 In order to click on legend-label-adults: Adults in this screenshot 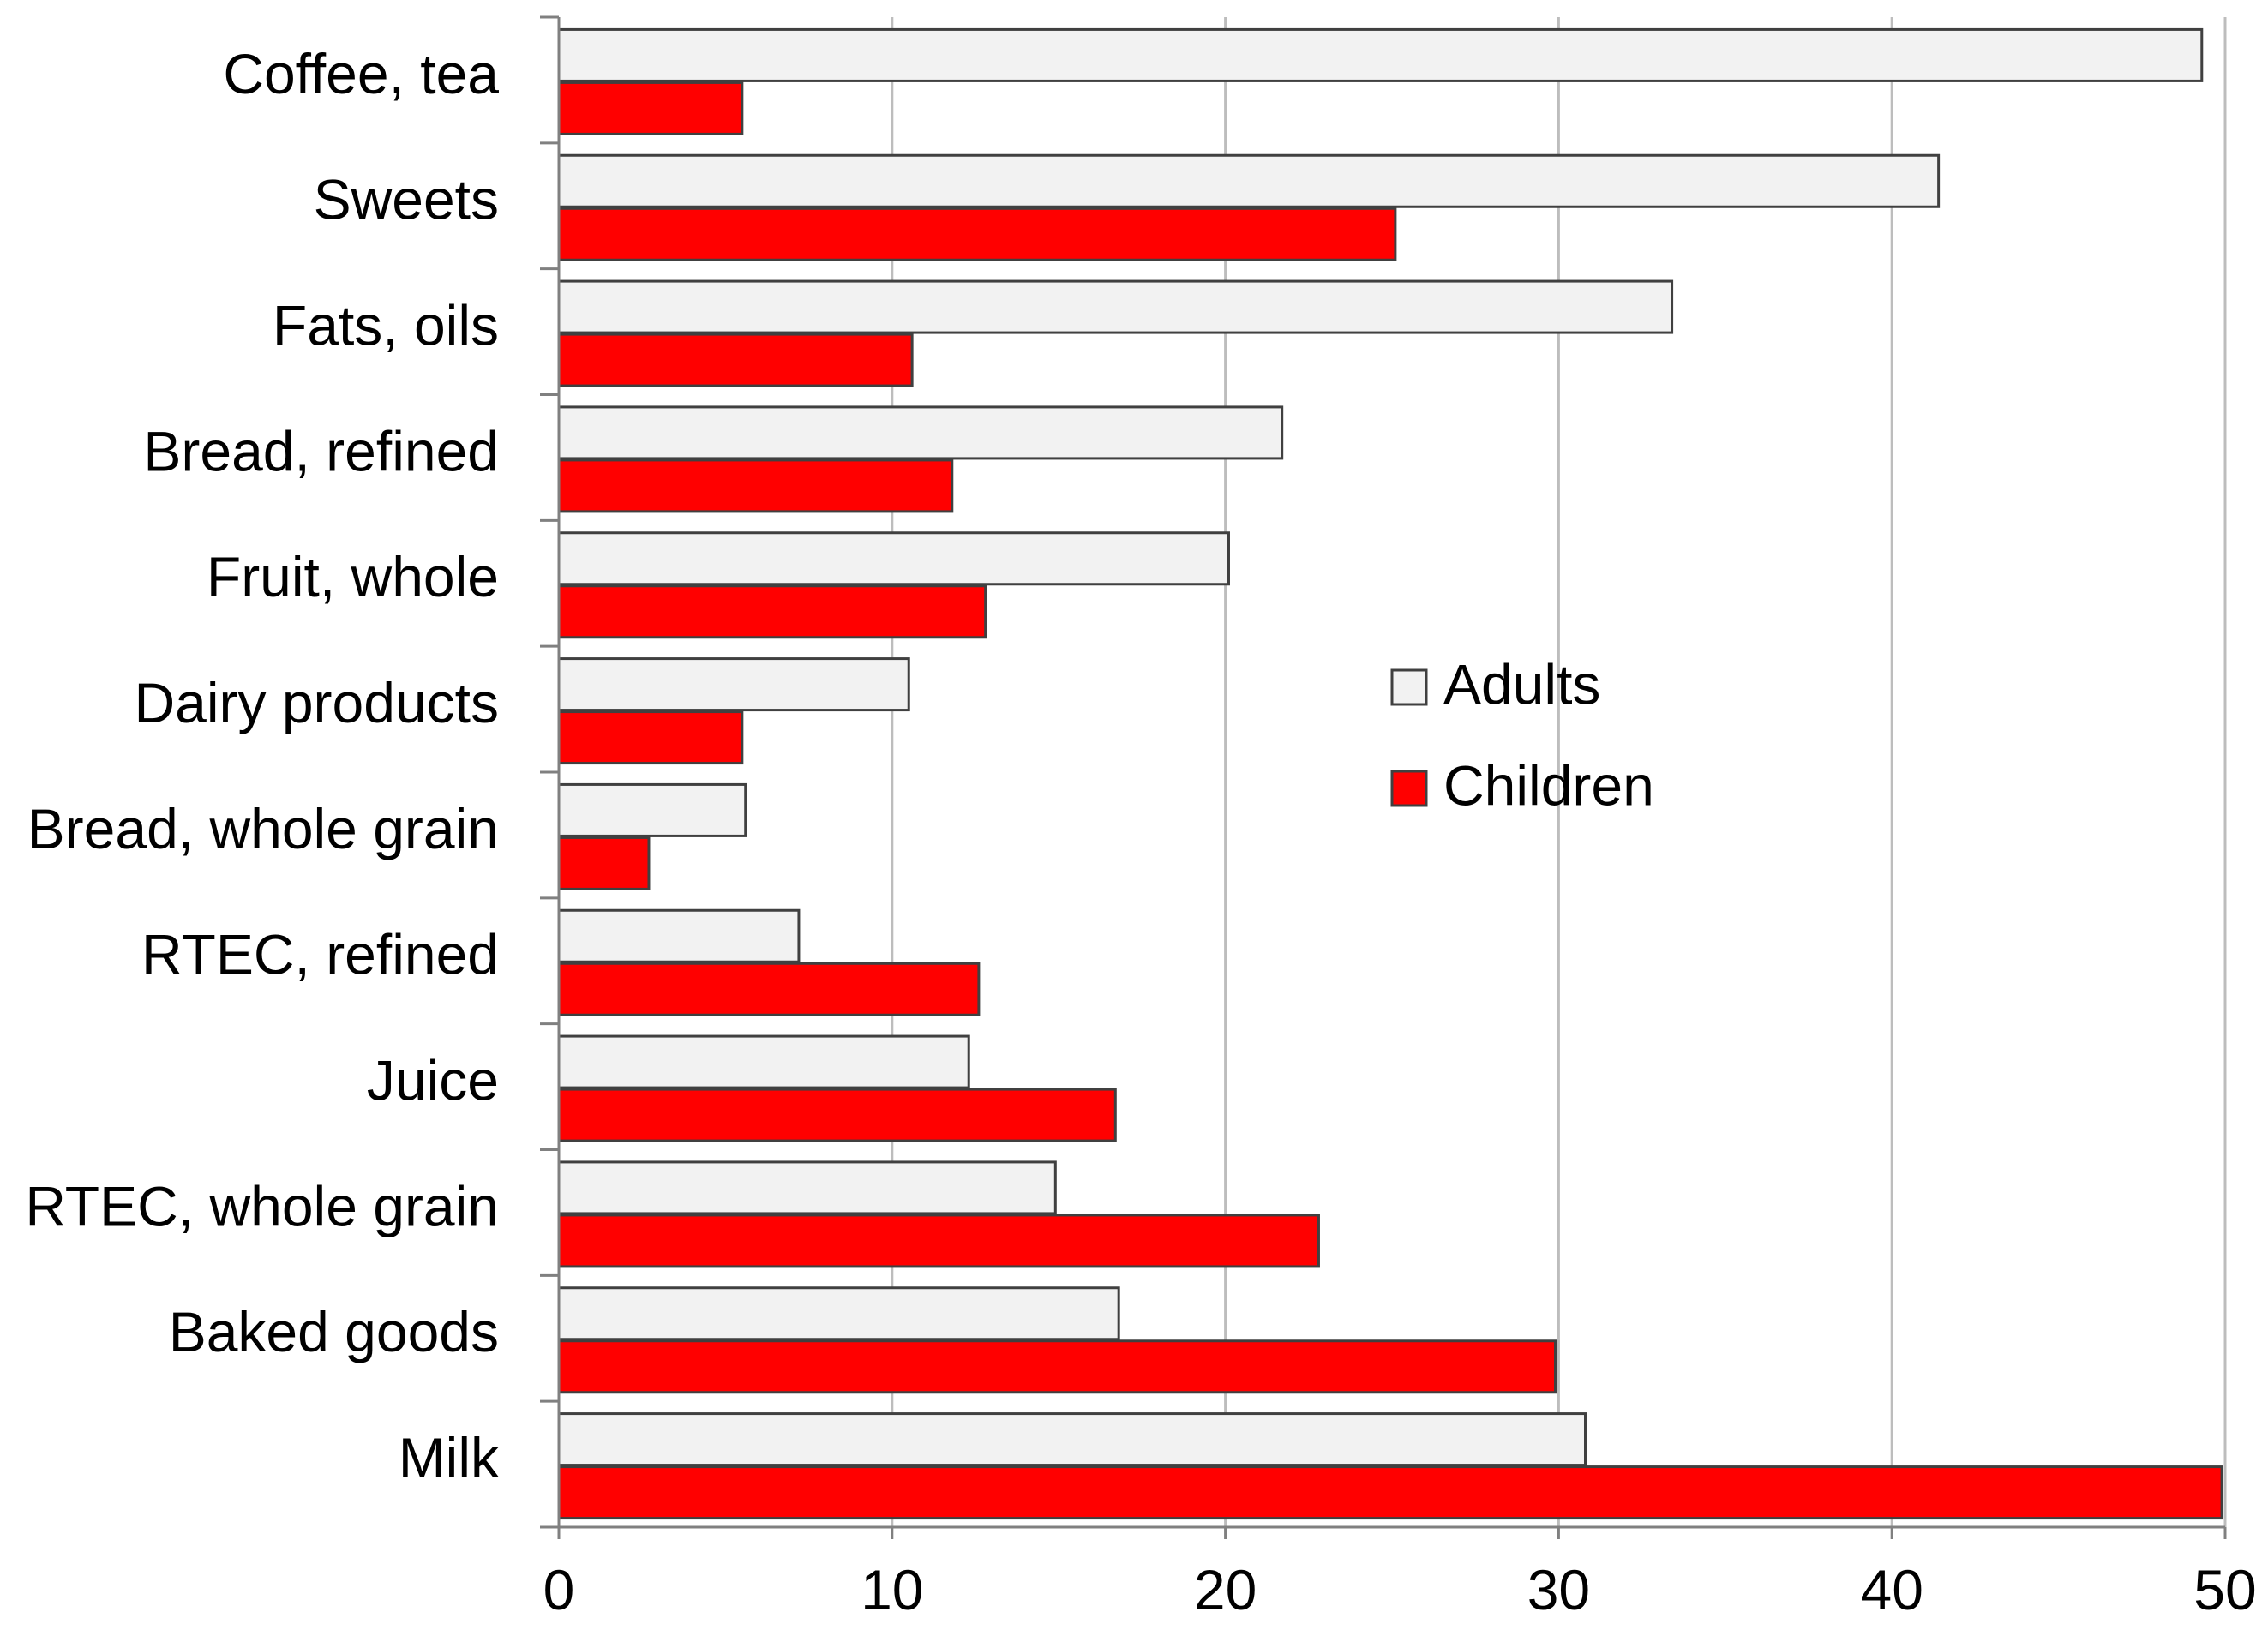, I will do `click(1521, 684)`.